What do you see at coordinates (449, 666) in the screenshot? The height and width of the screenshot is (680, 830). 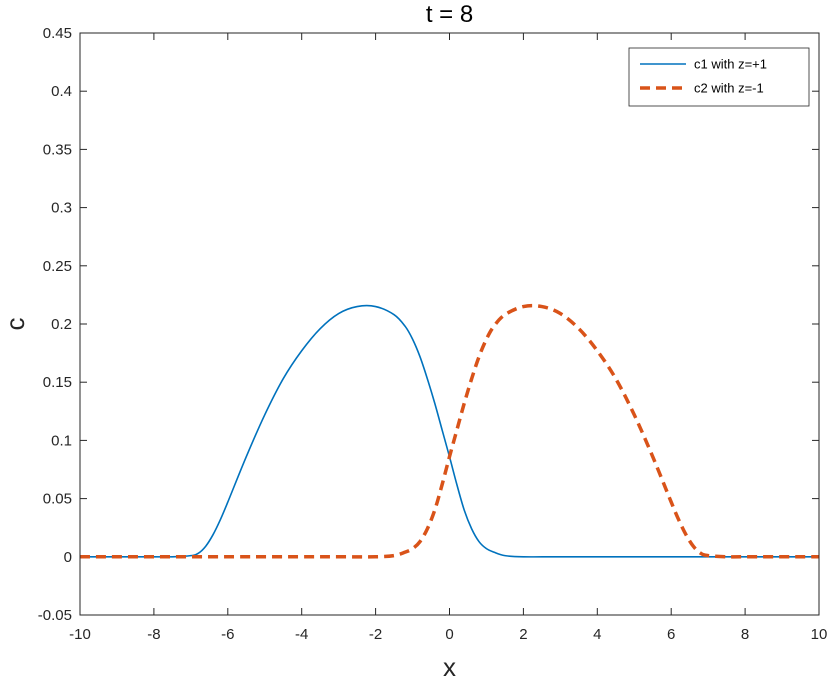 I see `x-axis-label: x` at bounding box center [449, 666].